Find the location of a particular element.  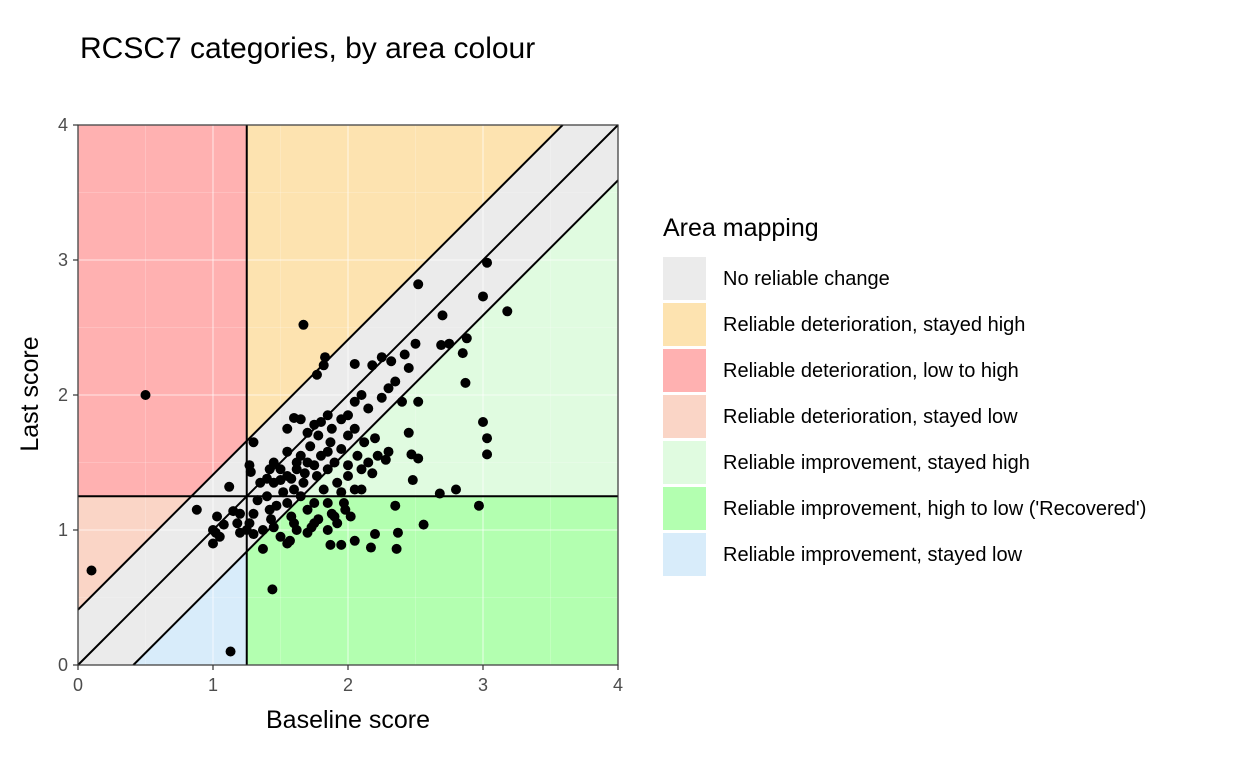

chart-title: RCSC7 categories, by area colour is located at coordinates (307, 48).